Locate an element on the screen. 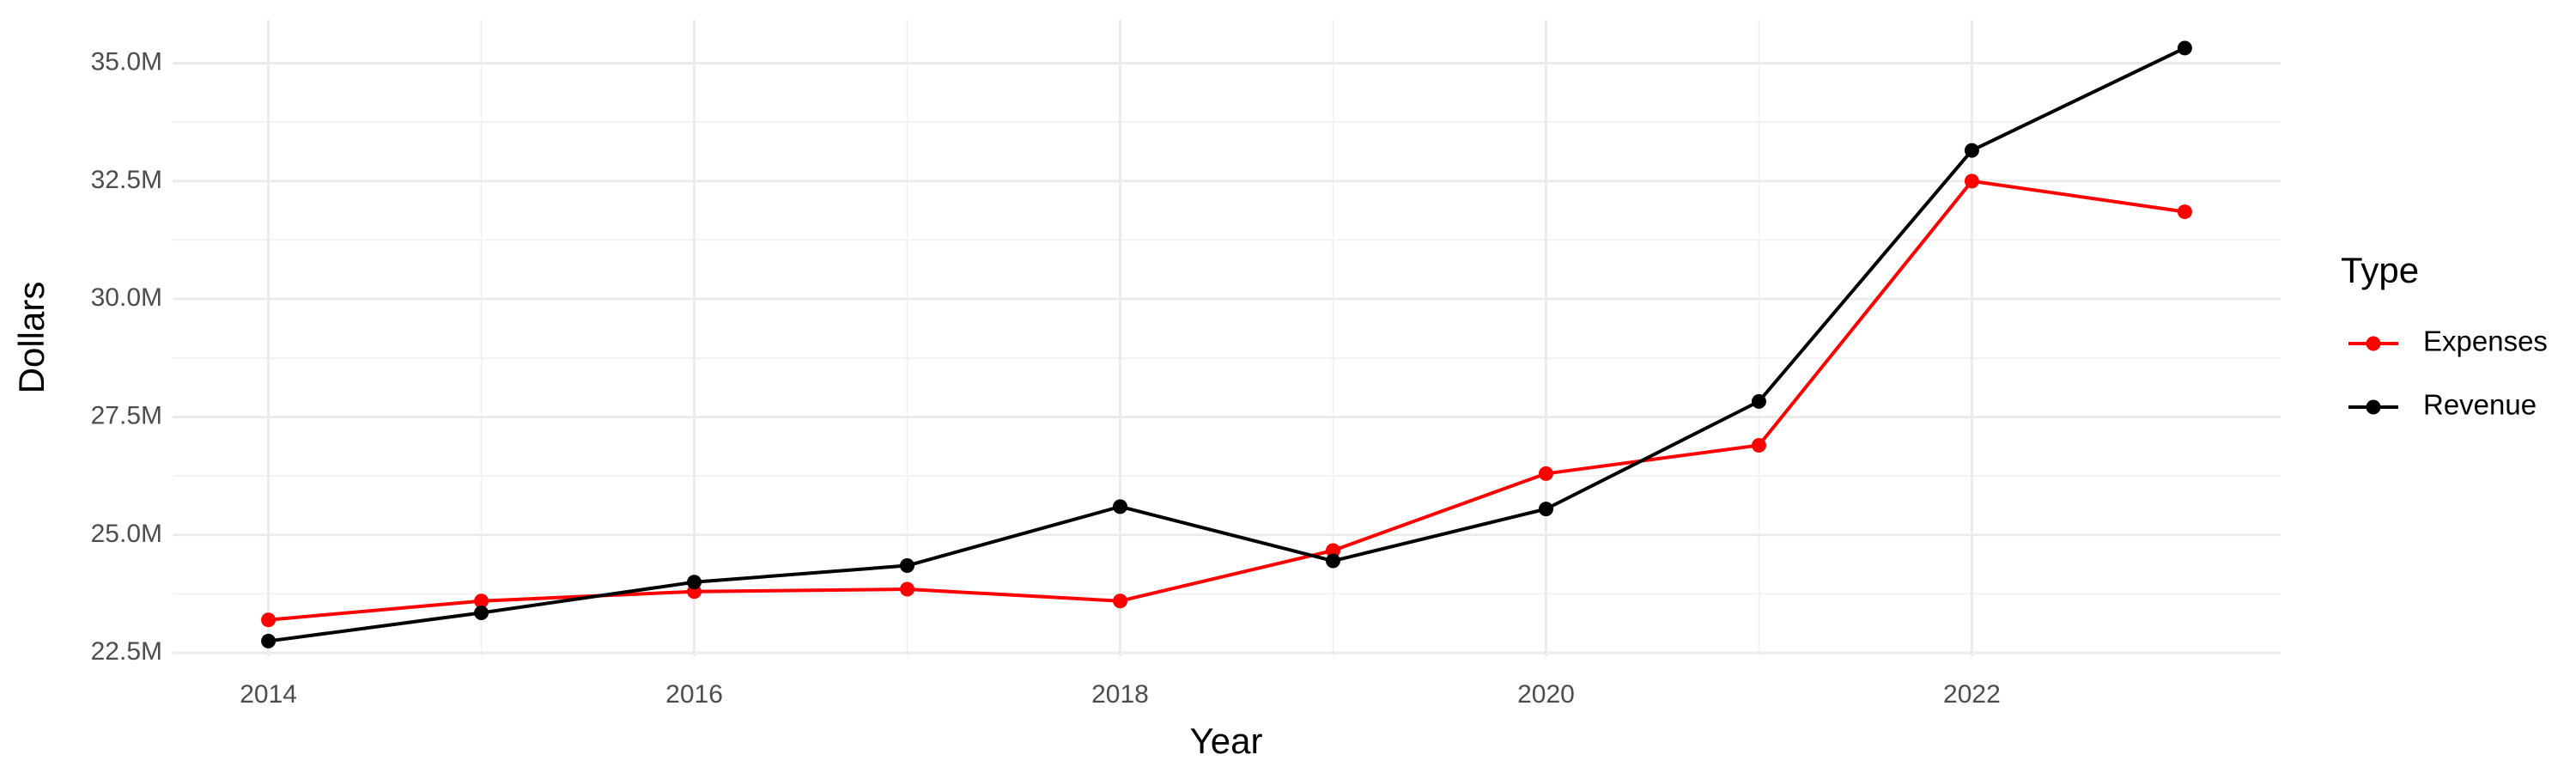  y-tick-label: 32.5M is located at coordinates (127, 180).